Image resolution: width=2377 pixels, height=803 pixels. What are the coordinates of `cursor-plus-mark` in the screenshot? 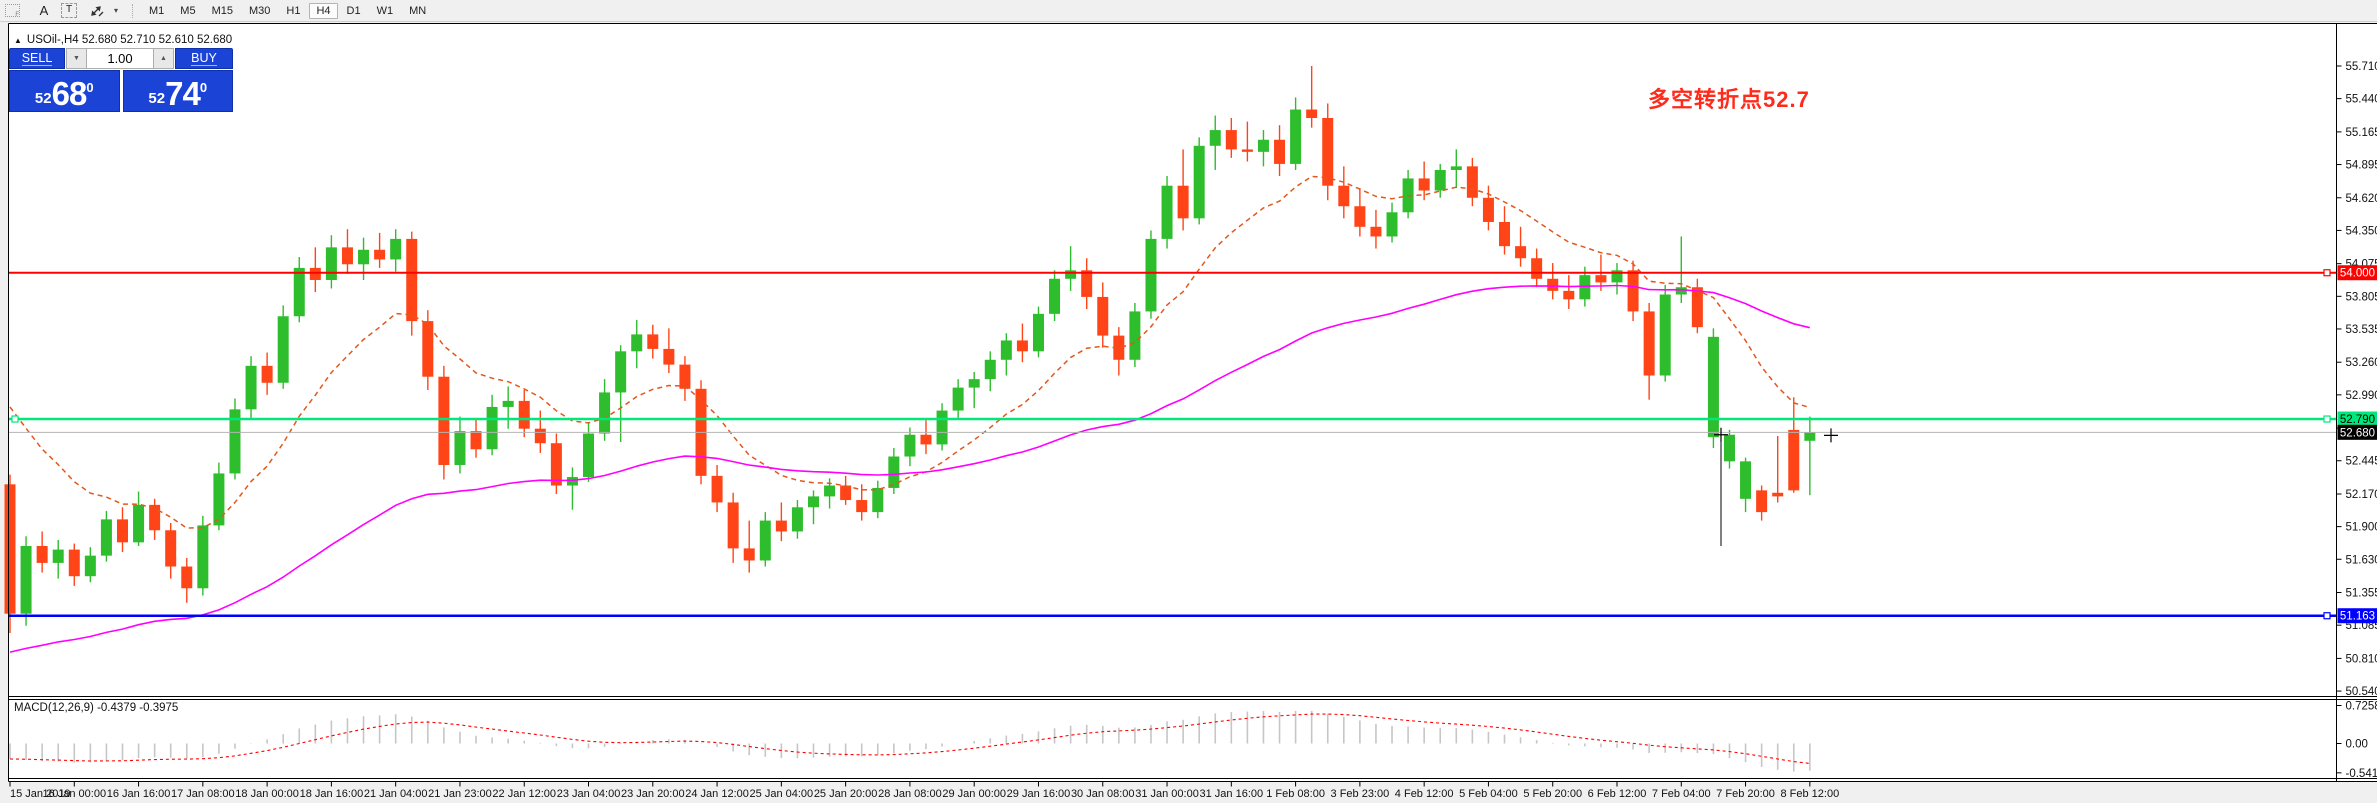 It's located at (1831, 435).